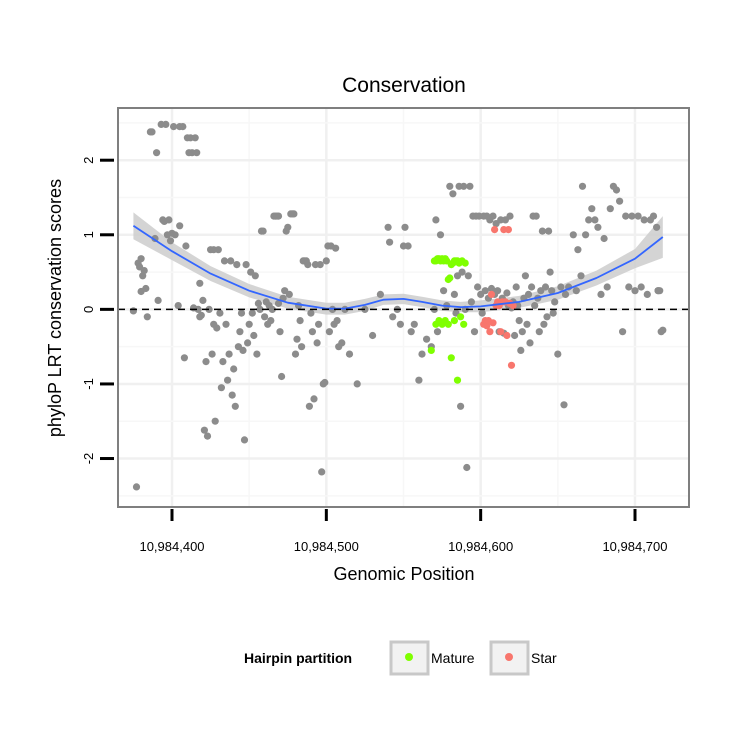 Image resolution: width=750 pixels, height=750 pixels. Describe the element at coordinates (97, 311) in the screenshot. I see `y-axis: -2 -1 0 1 2` at that location.